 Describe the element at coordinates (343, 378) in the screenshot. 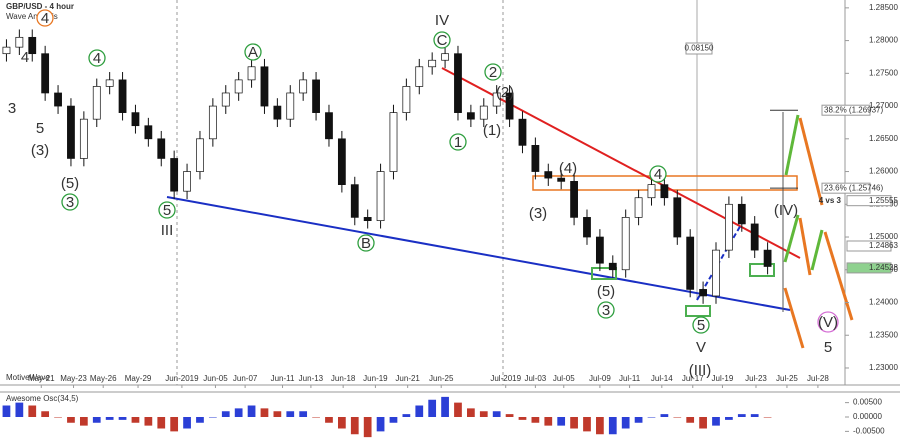

I see `x-tick-label: Jun-18` at that location.